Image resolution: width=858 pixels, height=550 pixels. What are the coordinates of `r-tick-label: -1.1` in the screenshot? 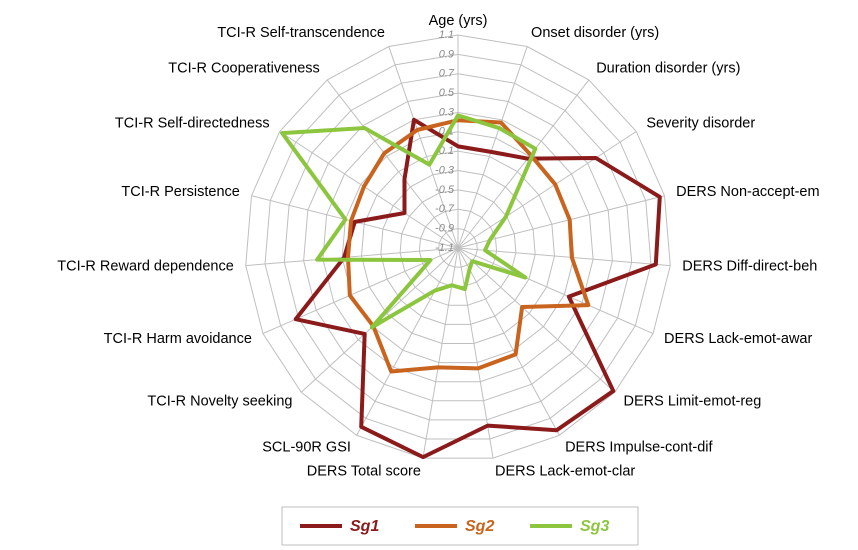 It's located at (444, 248).